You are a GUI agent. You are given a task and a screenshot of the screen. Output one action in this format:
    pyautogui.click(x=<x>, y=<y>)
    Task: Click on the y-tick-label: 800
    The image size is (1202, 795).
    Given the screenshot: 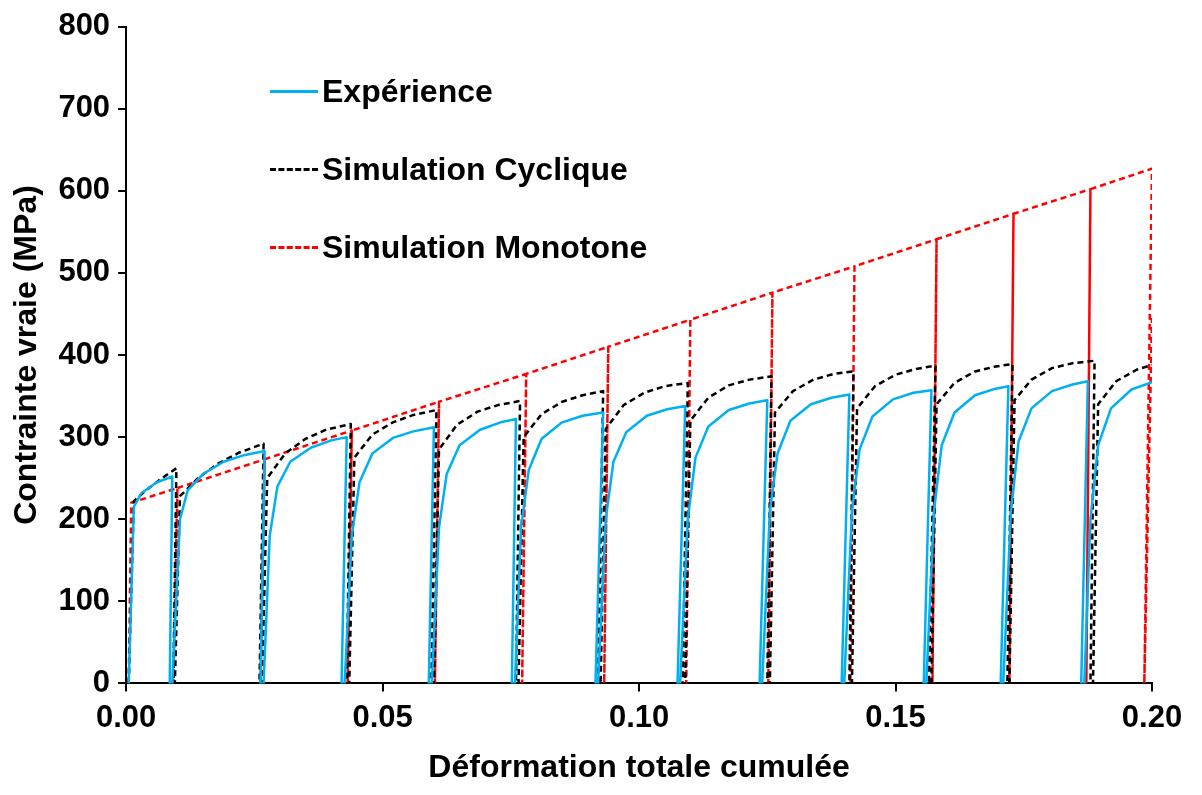 What is the action you would take?
    pyautogui.click(x=84, y=25)
    